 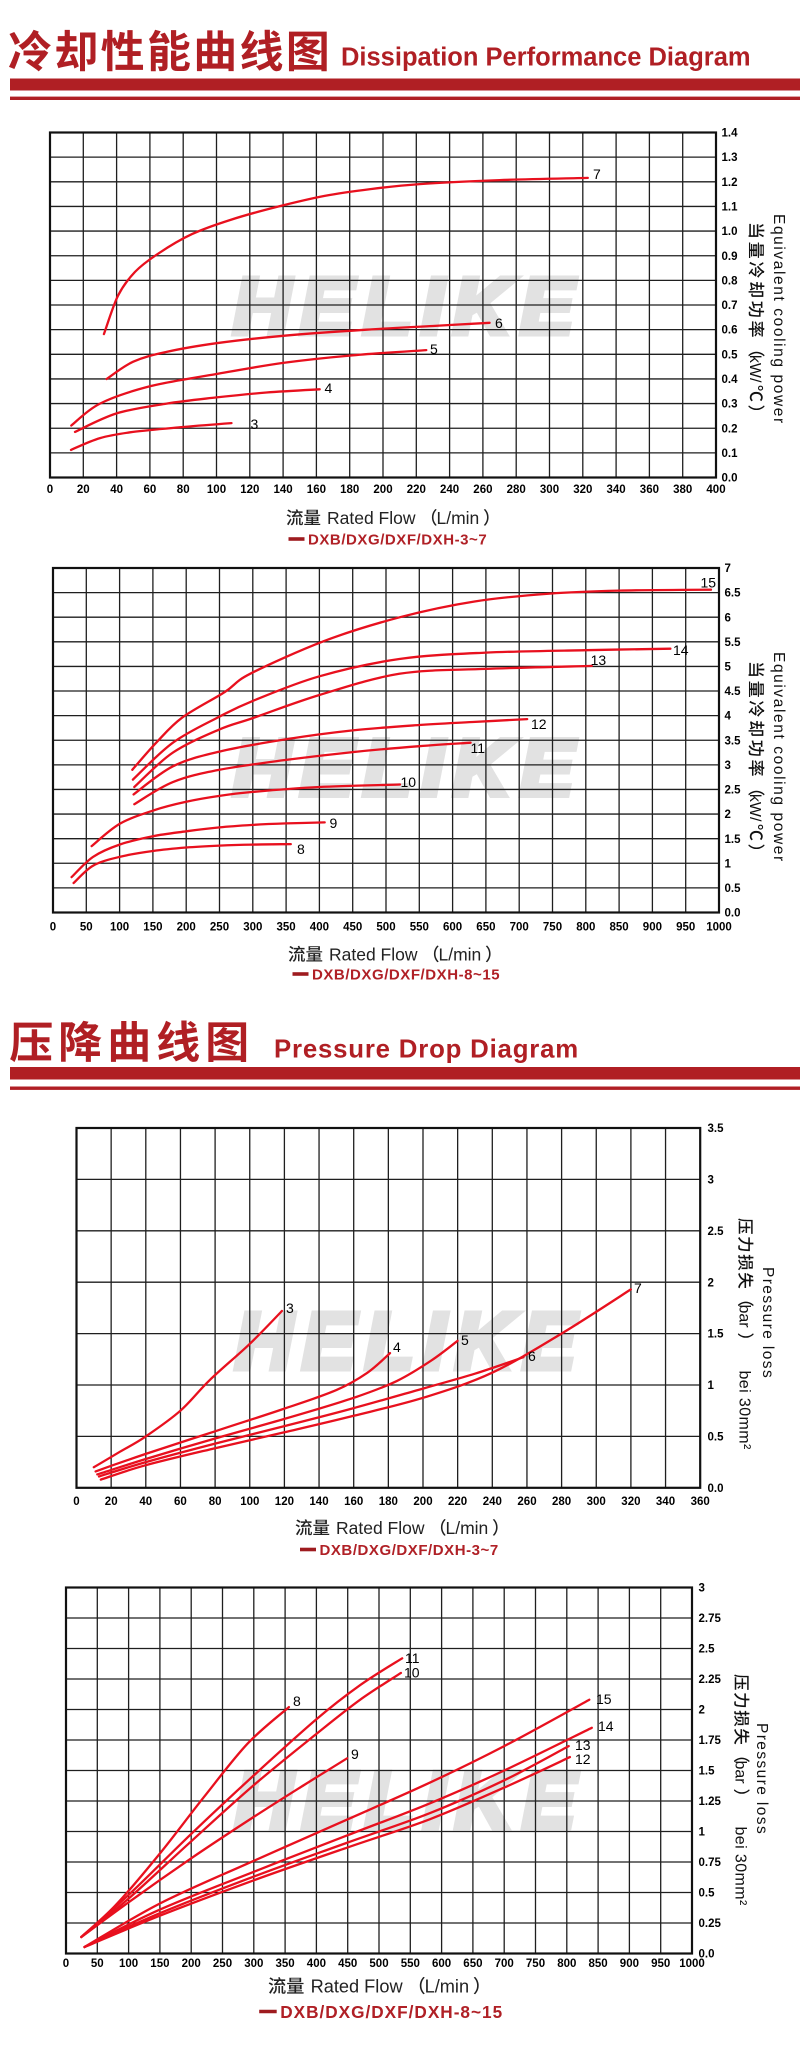 I want to click on svg-text: 1.3, so click(x=730, y=158).